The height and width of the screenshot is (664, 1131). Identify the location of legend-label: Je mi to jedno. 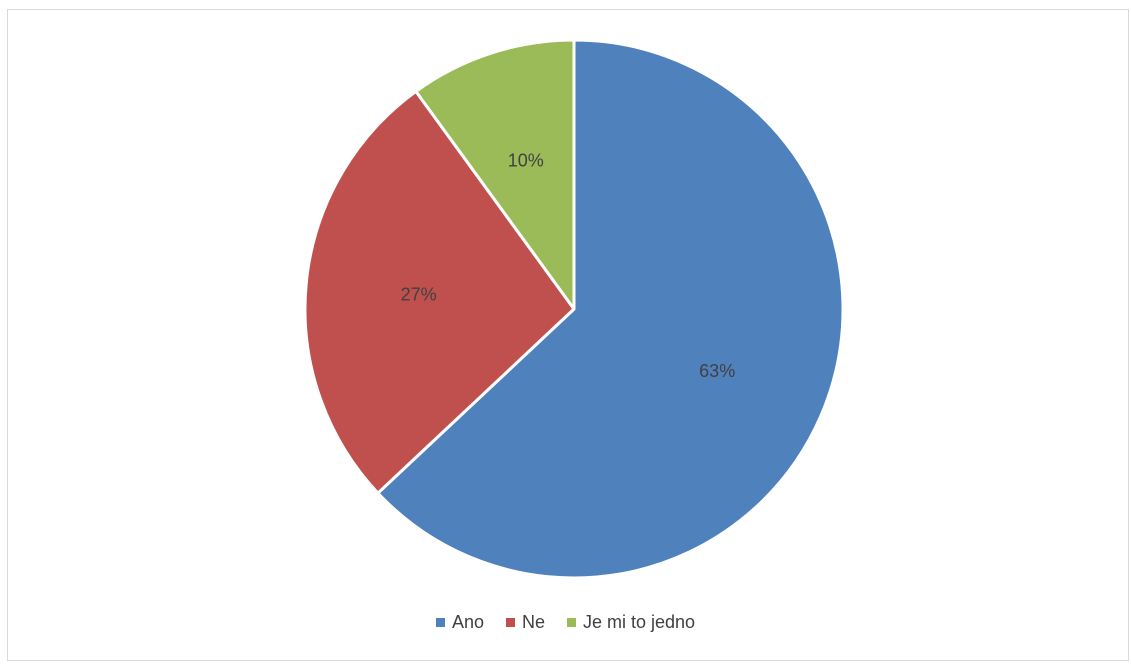
(639, 622).